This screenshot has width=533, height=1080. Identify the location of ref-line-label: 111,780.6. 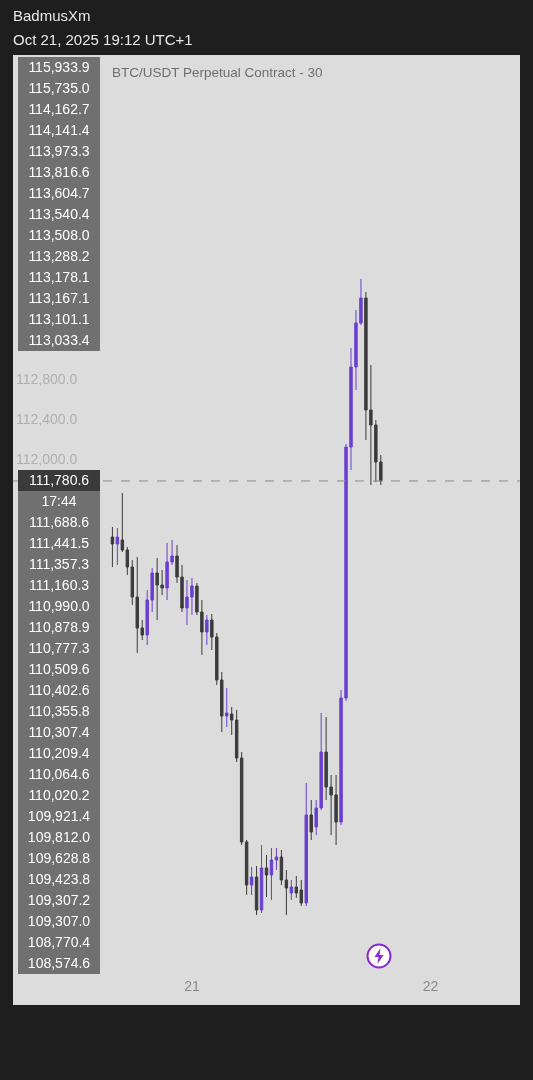
(59, 481).